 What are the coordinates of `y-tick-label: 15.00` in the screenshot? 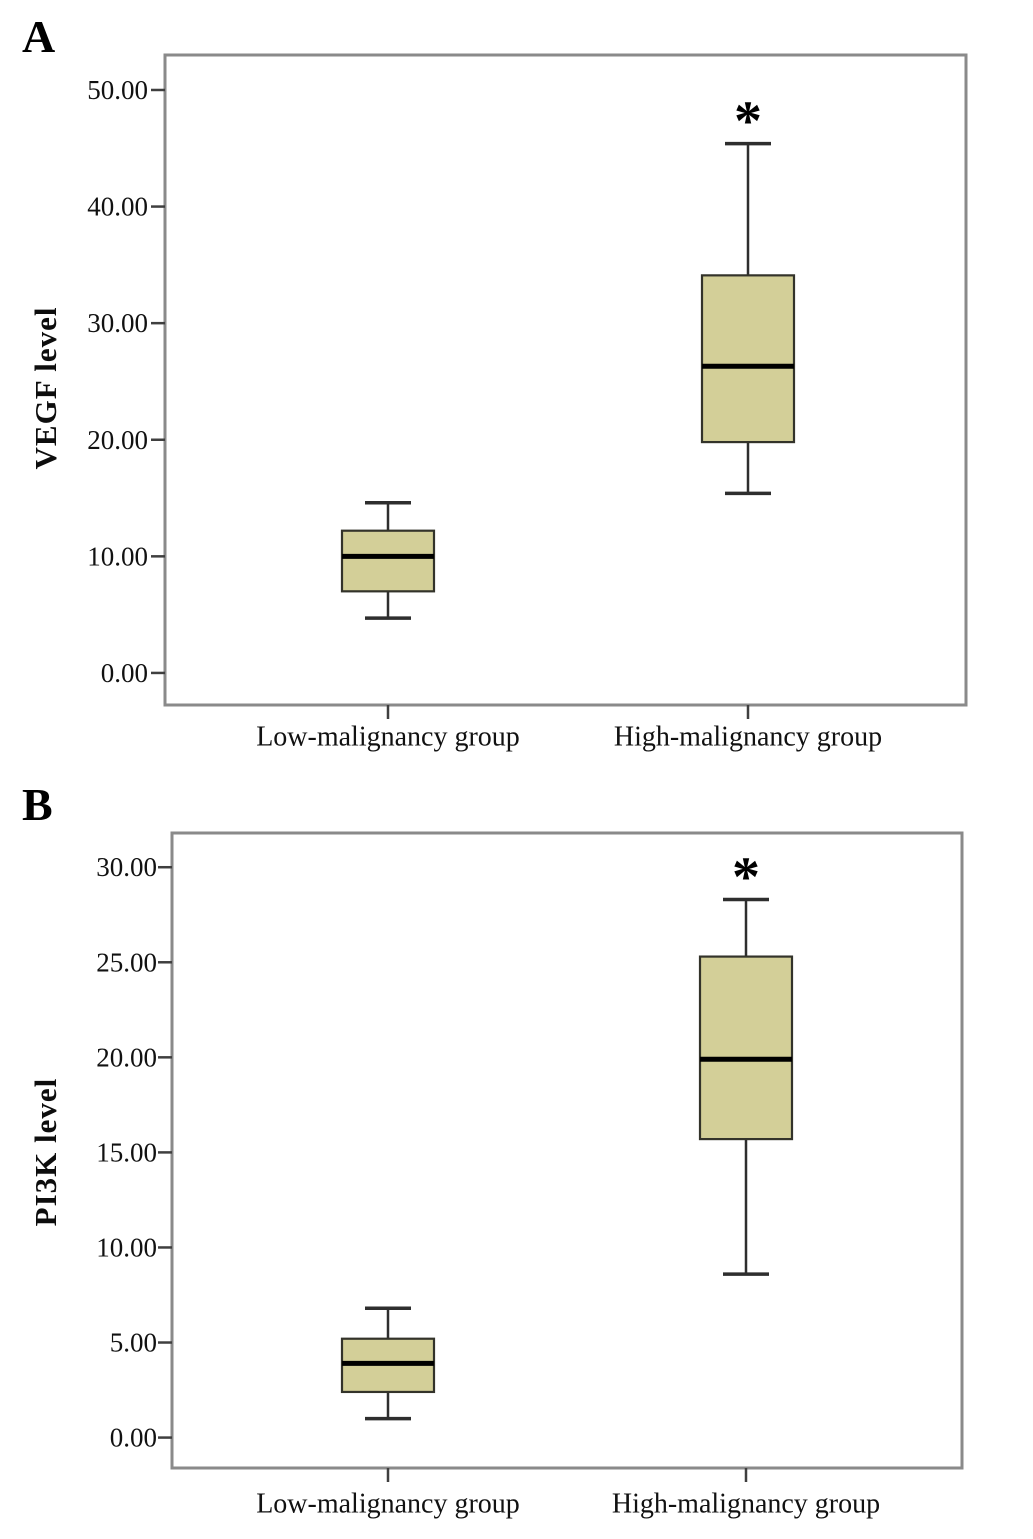 It's located at (126, 1152).